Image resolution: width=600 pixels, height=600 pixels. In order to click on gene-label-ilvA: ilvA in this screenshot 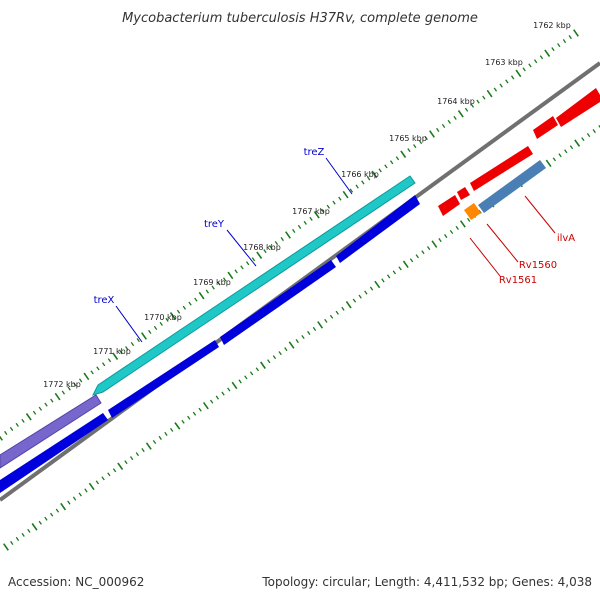, I will do `click(566, 238)`.